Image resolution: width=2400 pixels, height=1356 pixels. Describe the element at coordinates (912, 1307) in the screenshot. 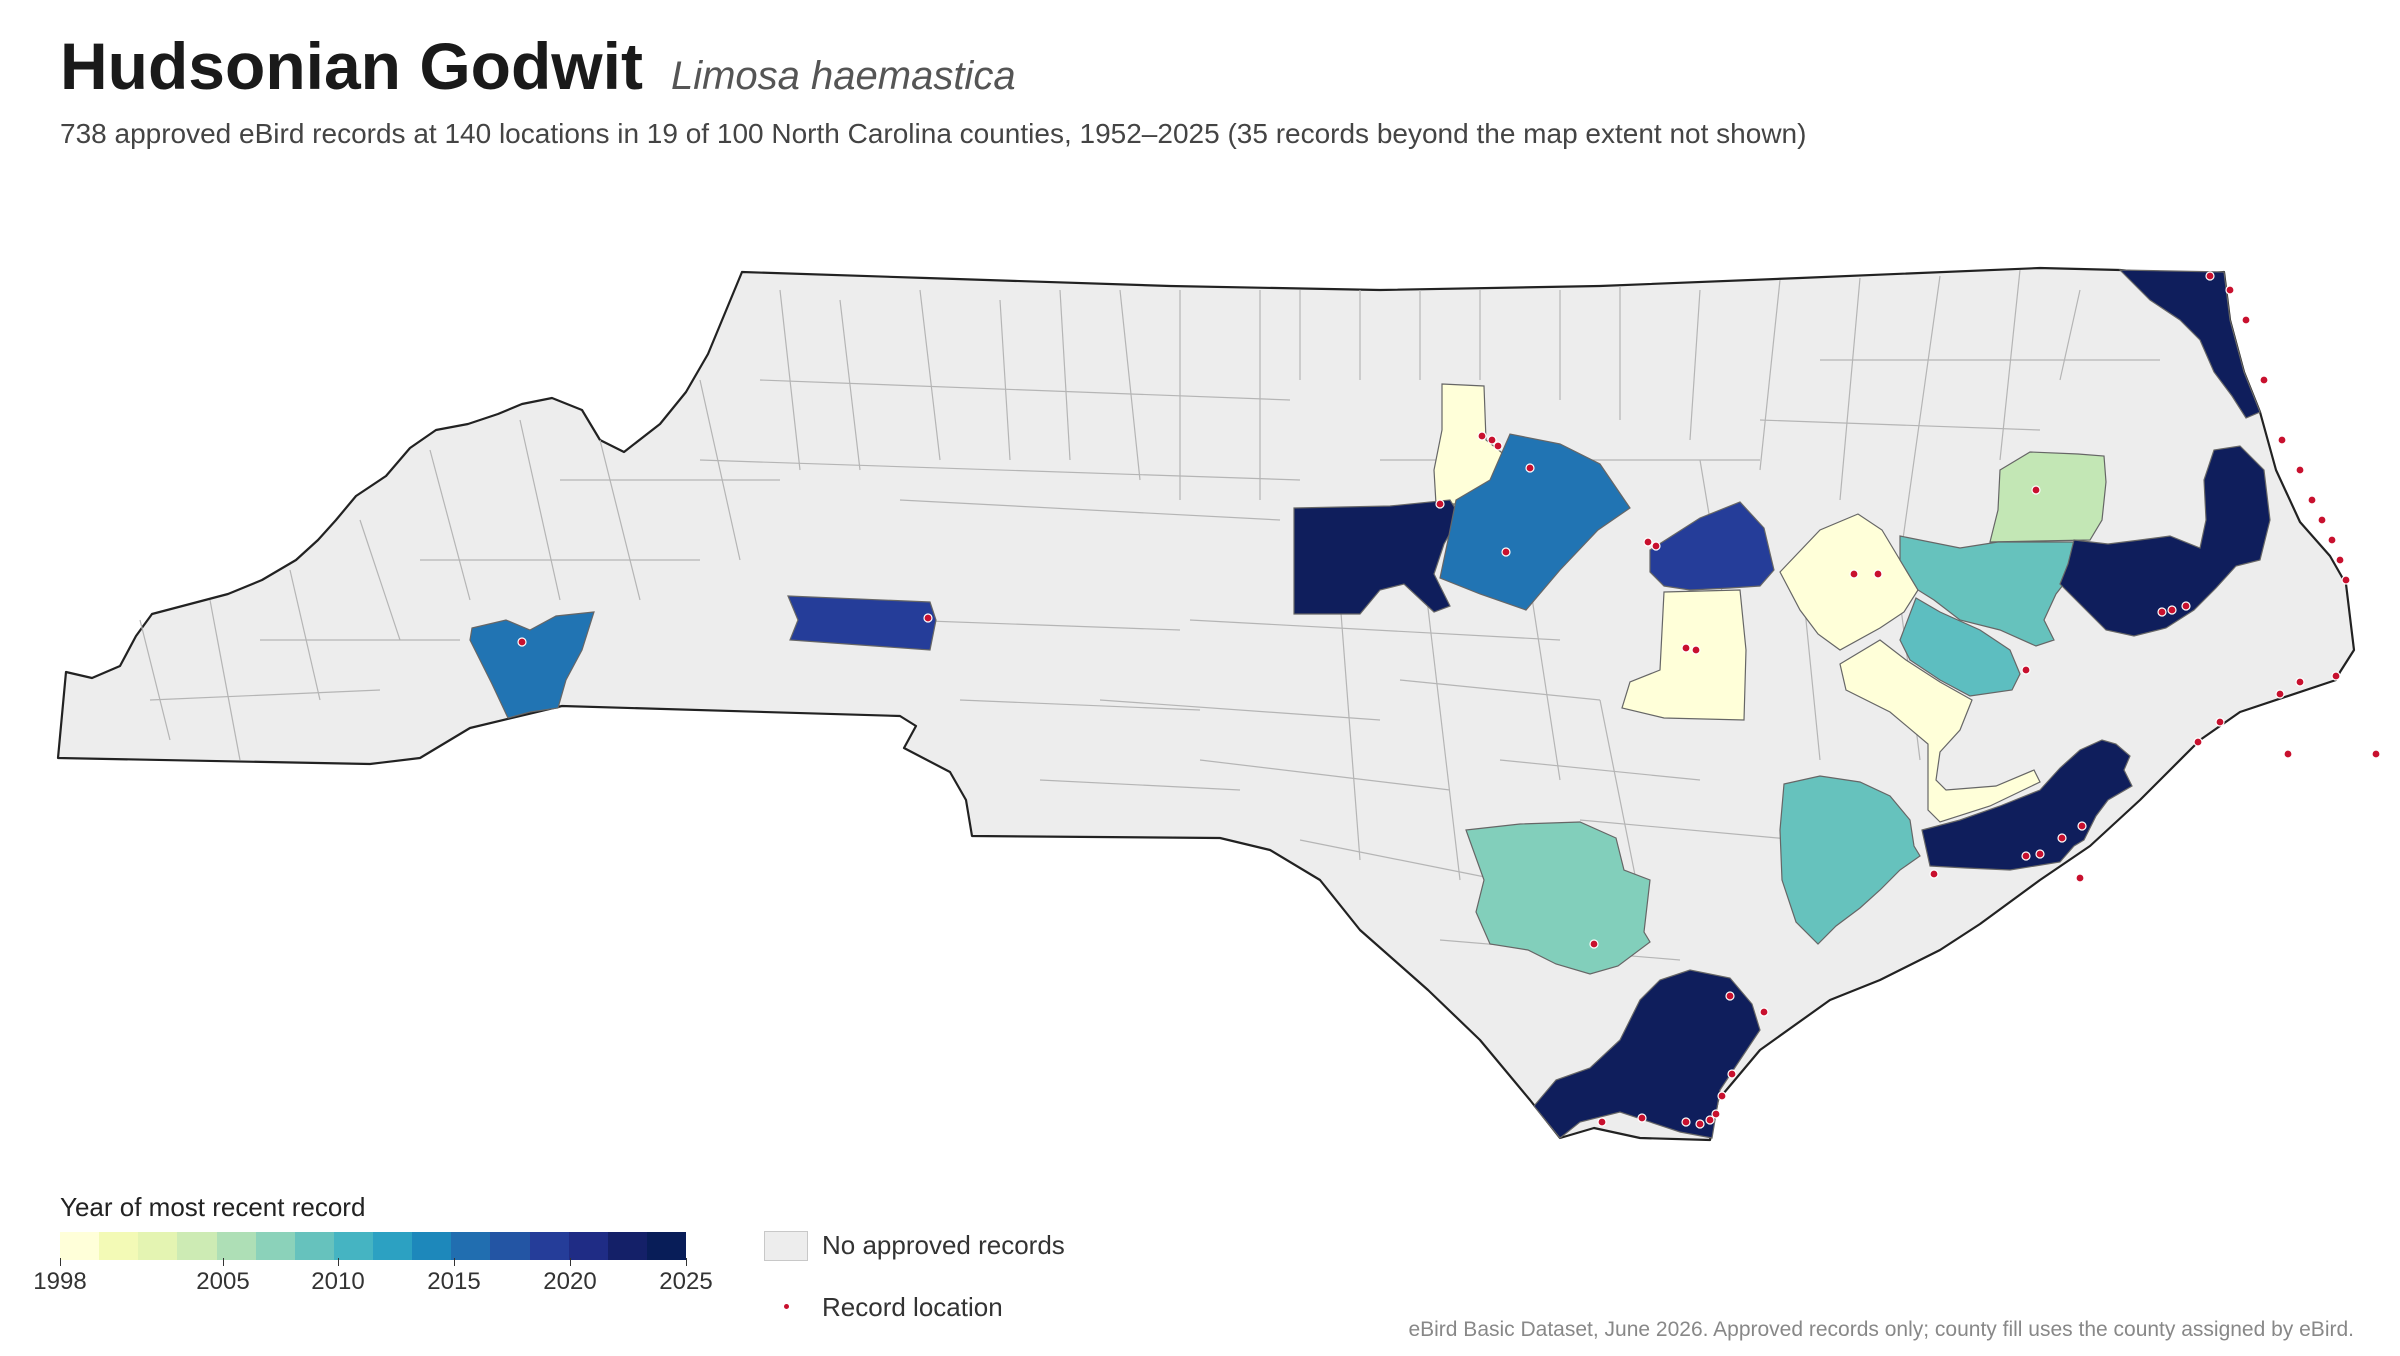

I see `record-location-label: Record location` at that location.